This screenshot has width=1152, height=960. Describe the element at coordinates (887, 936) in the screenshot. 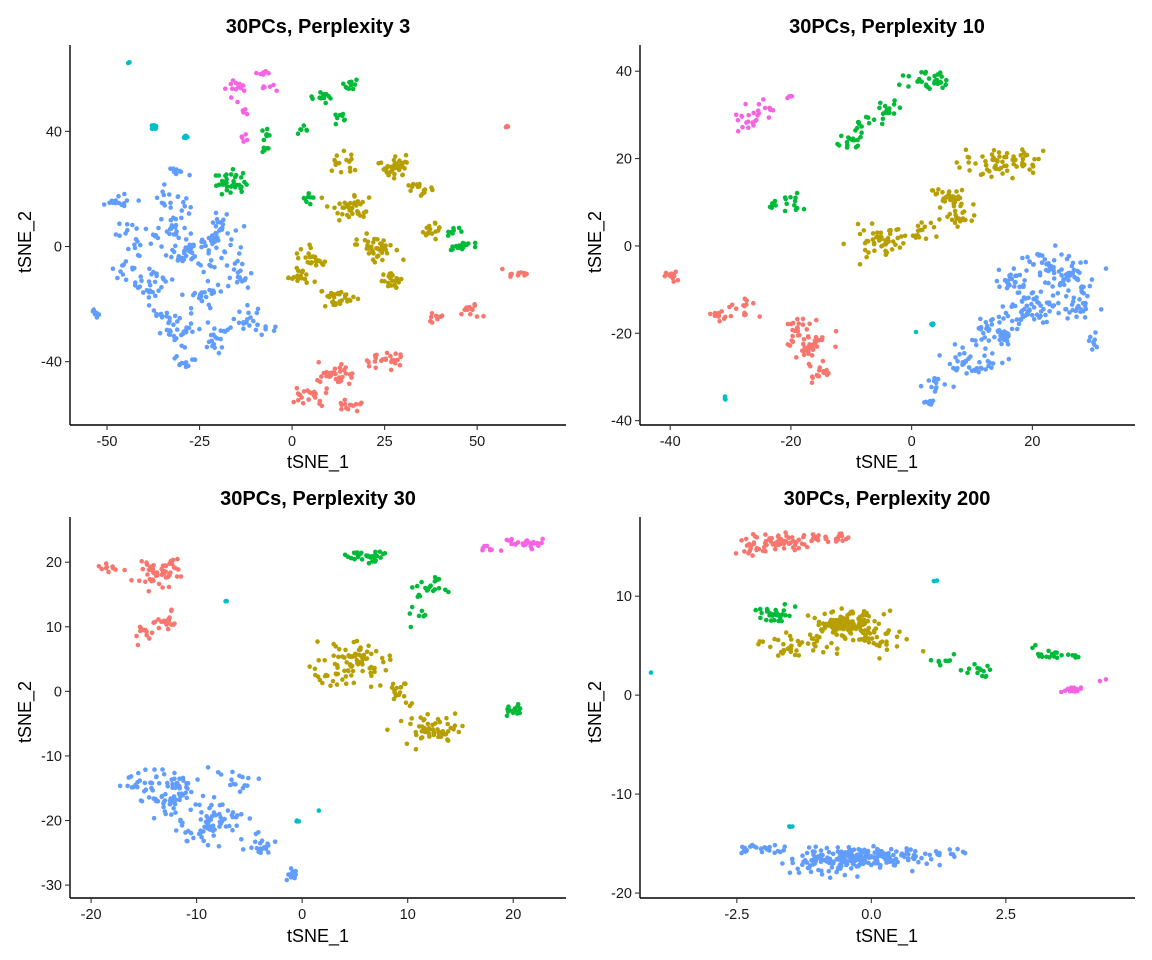

I see `x-axis-label: tSNE_1` at that location.